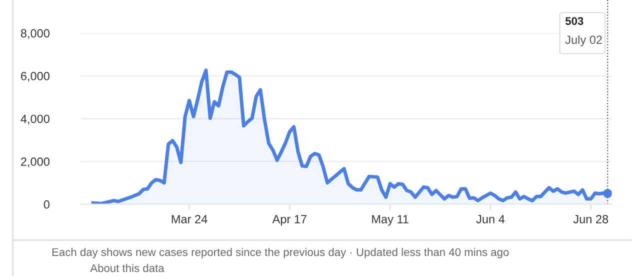 The image size is (644, 276). What do you see at coordinates (35, 162) in the screenshot?
I see `y-tick-label: 2,000` at bounding box center [35, 162].